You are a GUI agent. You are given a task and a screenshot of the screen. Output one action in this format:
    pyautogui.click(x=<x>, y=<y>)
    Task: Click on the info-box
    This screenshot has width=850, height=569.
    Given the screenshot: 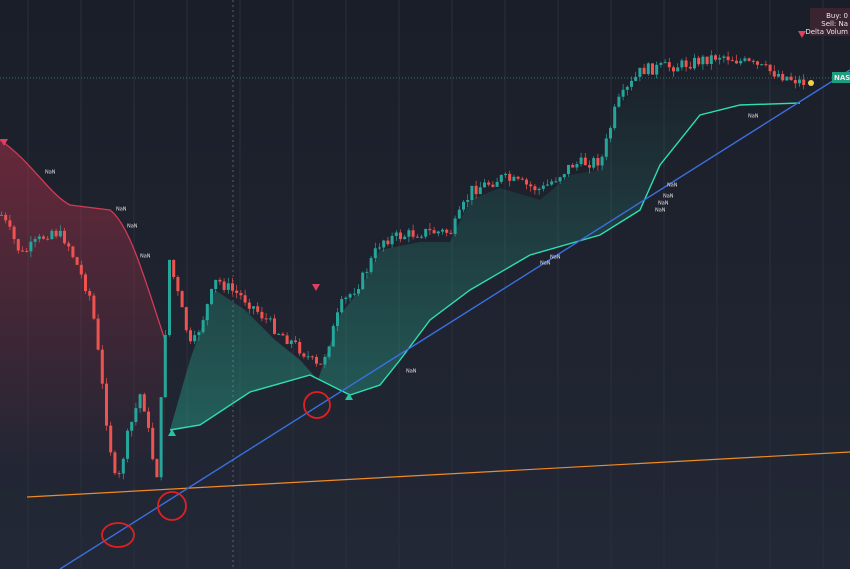 What is the action you would take?
    pyautogui.click(x=830, y=22)
    